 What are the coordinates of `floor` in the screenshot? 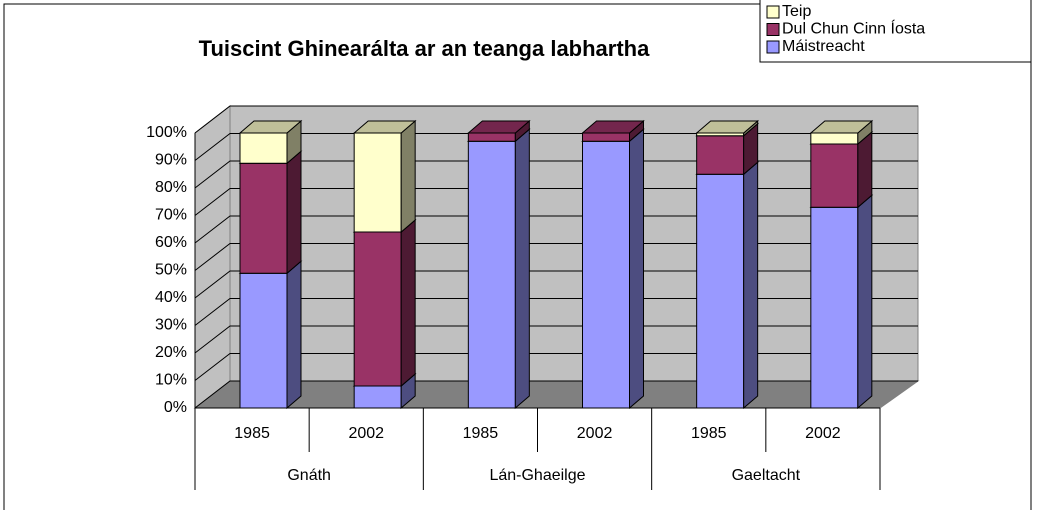 It's located at (556, 394).